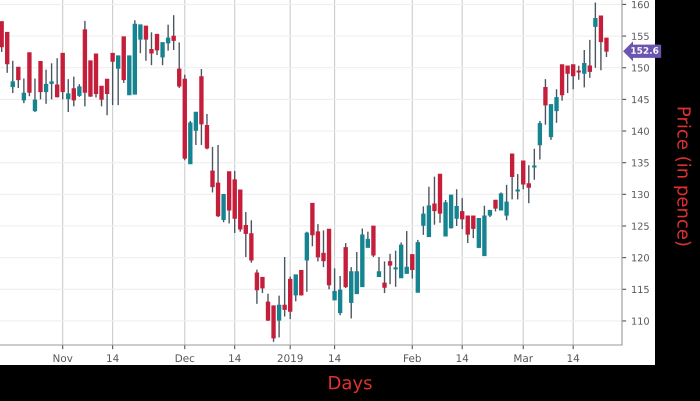  What do you see at coordinates (524, 358) in the screenshot?
I see `x-tick-label: Mar` at bounding box center [524, 358].